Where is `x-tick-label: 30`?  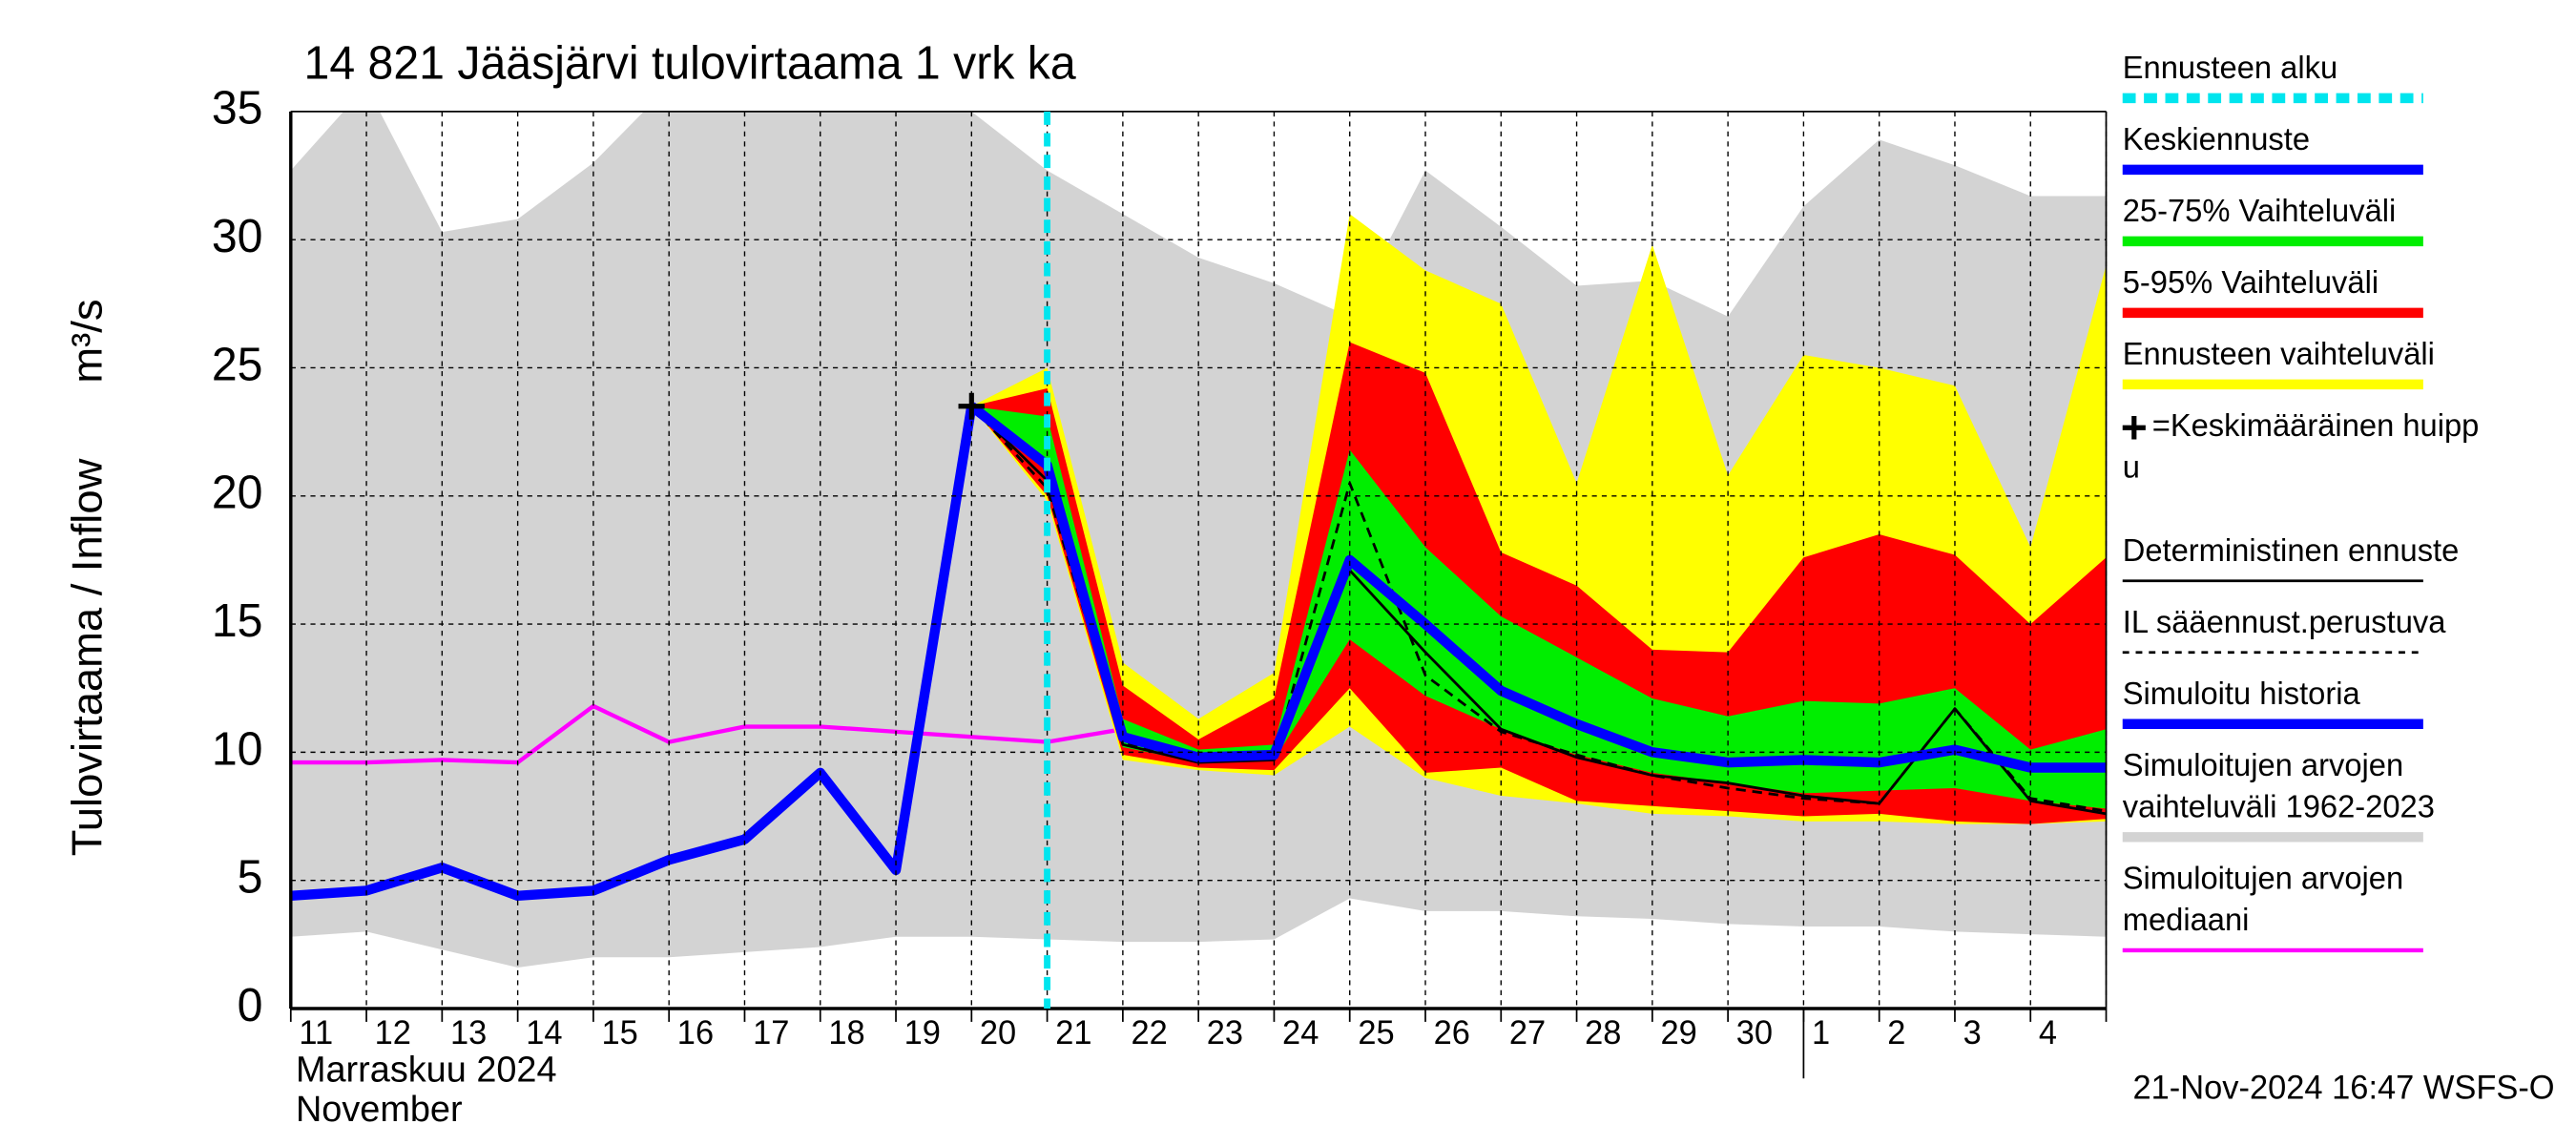
x-tick-label: 30 is located at coordinates (1754, 1033).